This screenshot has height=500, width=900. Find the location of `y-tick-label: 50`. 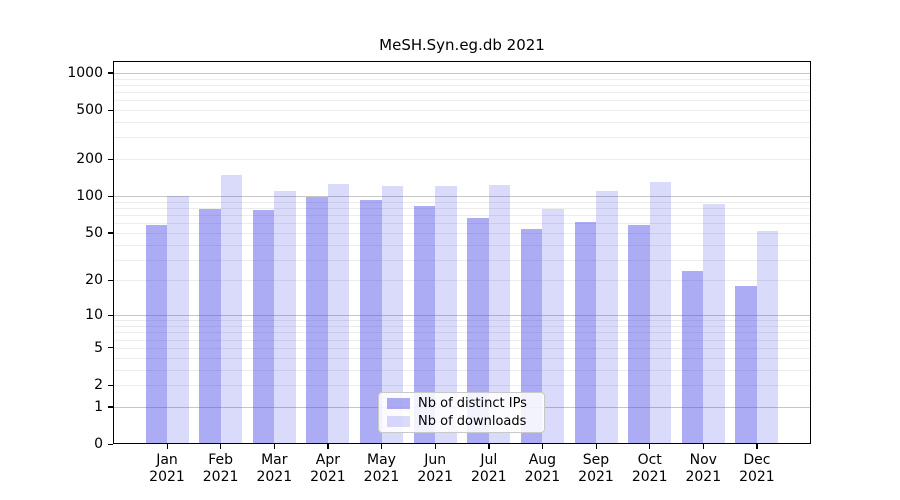

y-tick-label: 50 is located at coordinates (94, 232).